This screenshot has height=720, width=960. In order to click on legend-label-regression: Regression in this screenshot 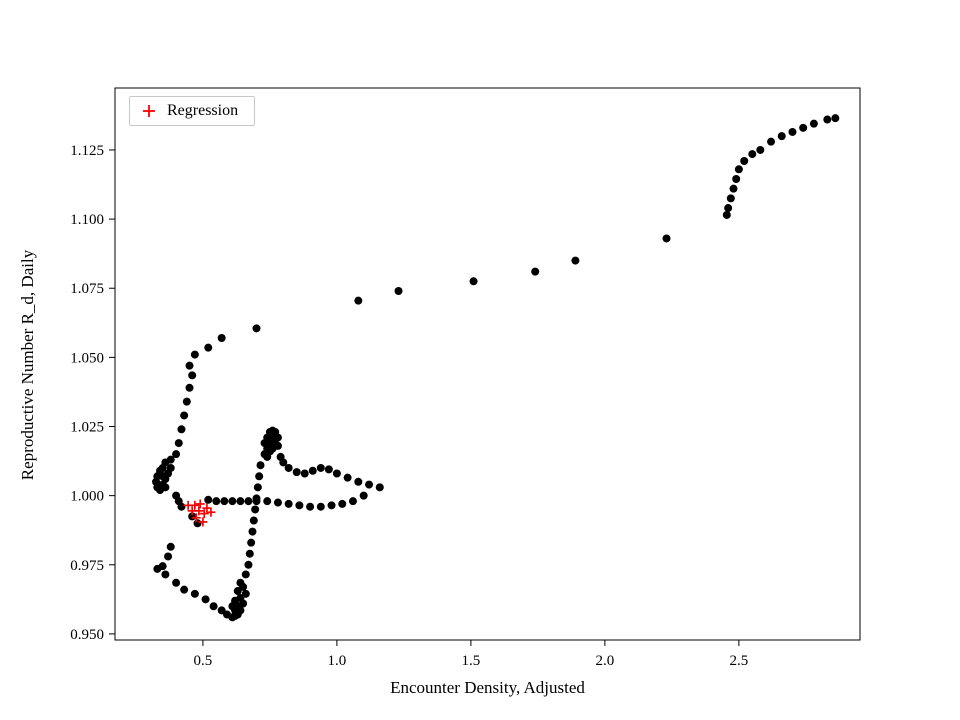, I will do `click(203, 110)`.